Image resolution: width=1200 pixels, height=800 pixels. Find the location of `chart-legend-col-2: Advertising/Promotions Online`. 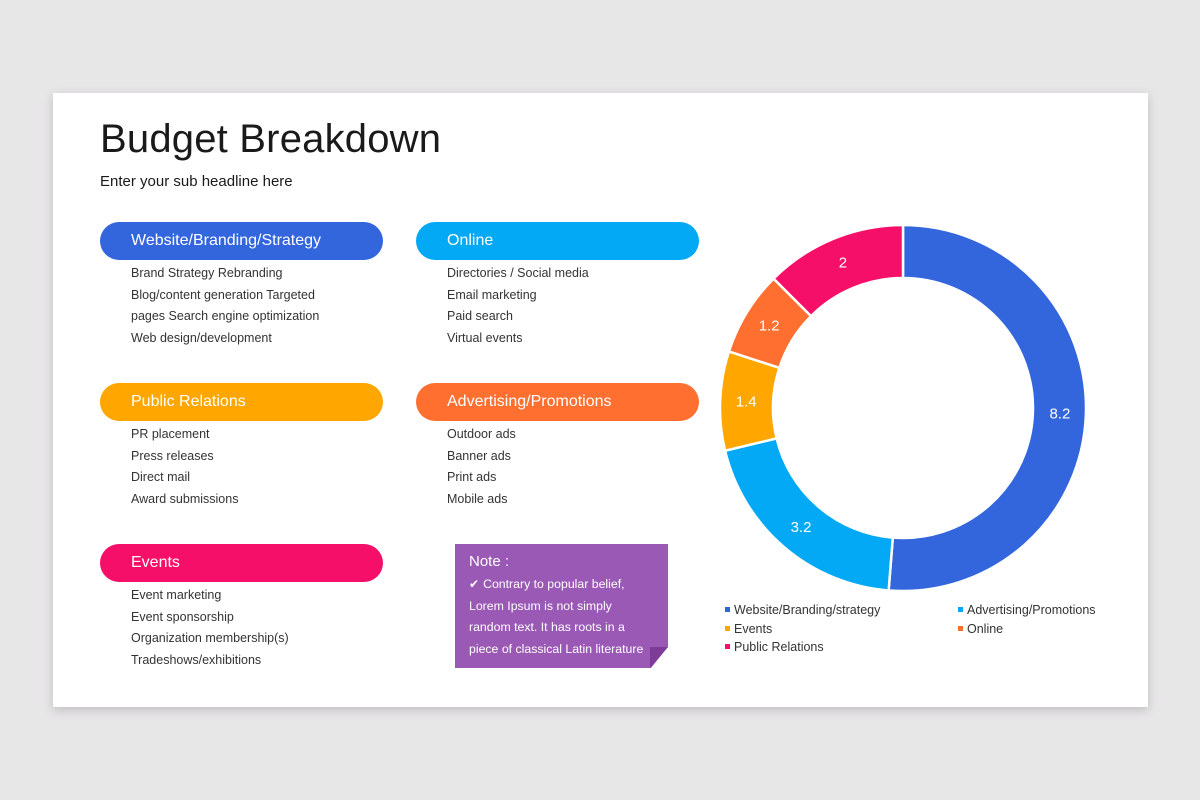

chart-legend-col-2: Advertising/Promotions Online is located at coordinates (1027, 619).